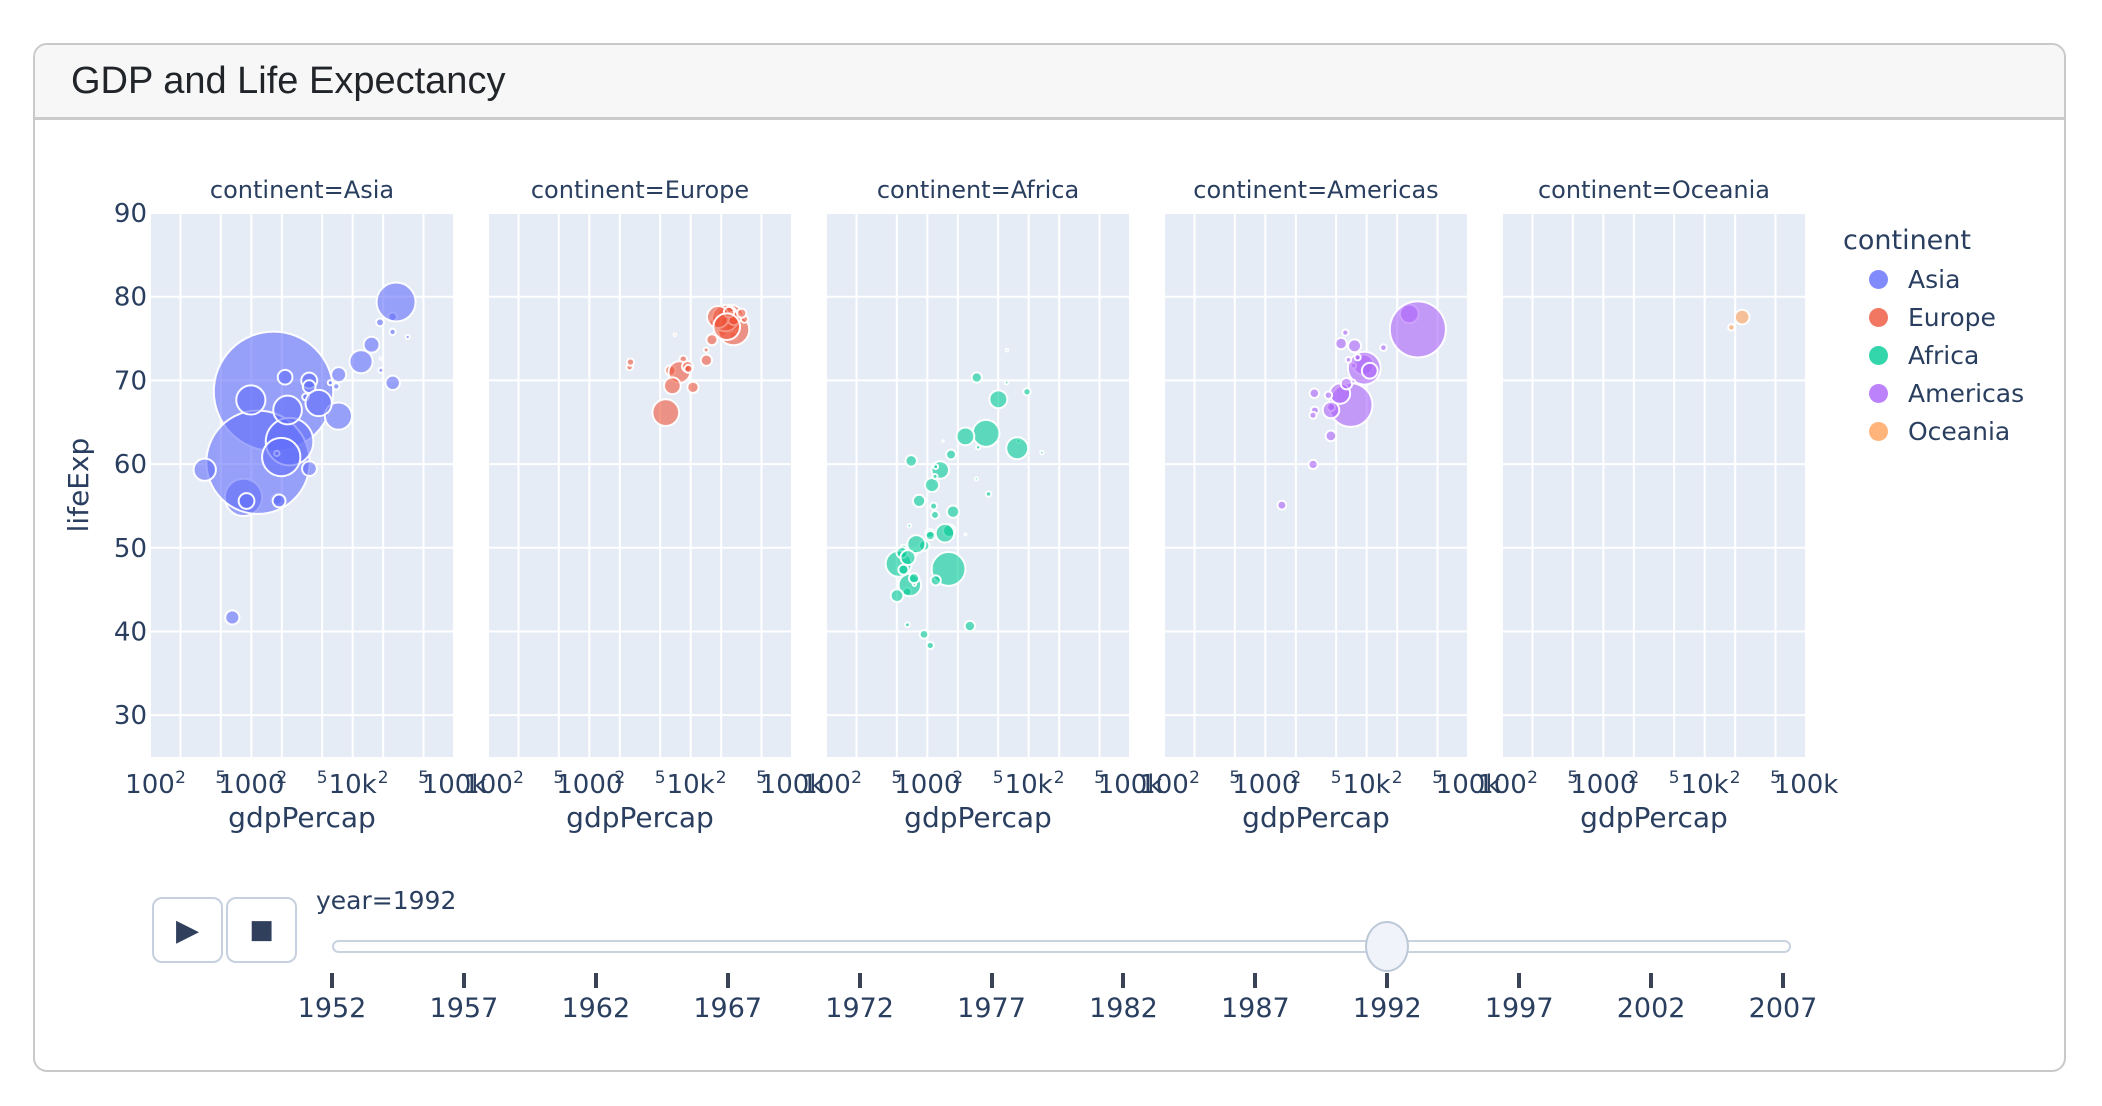 The width and height of the screenshot is (2102, 1106). Describe the element at coordinates (859, 1008) in the screenshot. I see `slider-year-label: 1972` at that location.